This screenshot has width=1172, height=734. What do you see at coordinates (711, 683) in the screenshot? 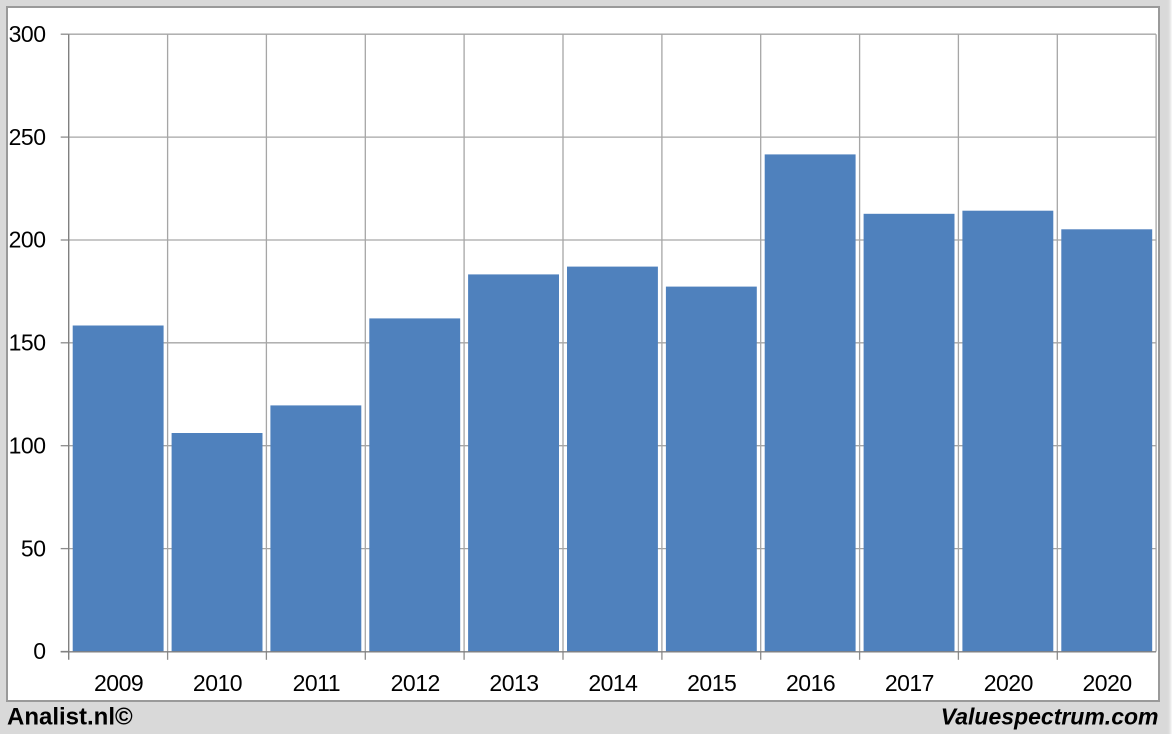
I see `svg-text: 2015` at bounding box center [711, 683].